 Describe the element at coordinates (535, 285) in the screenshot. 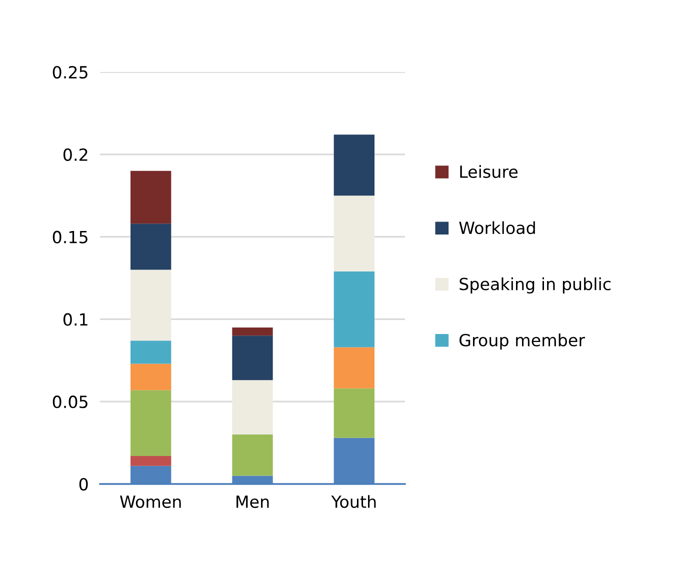

I see `legend-label: Speaking in public` at that location.